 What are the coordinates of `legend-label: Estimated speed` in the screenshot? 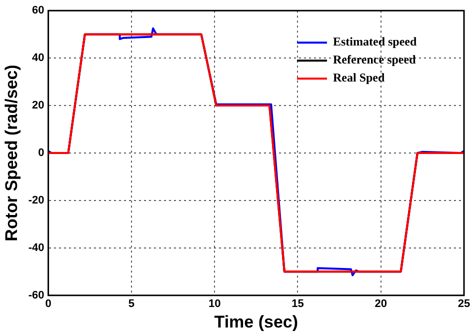 It's located at (375, 41).